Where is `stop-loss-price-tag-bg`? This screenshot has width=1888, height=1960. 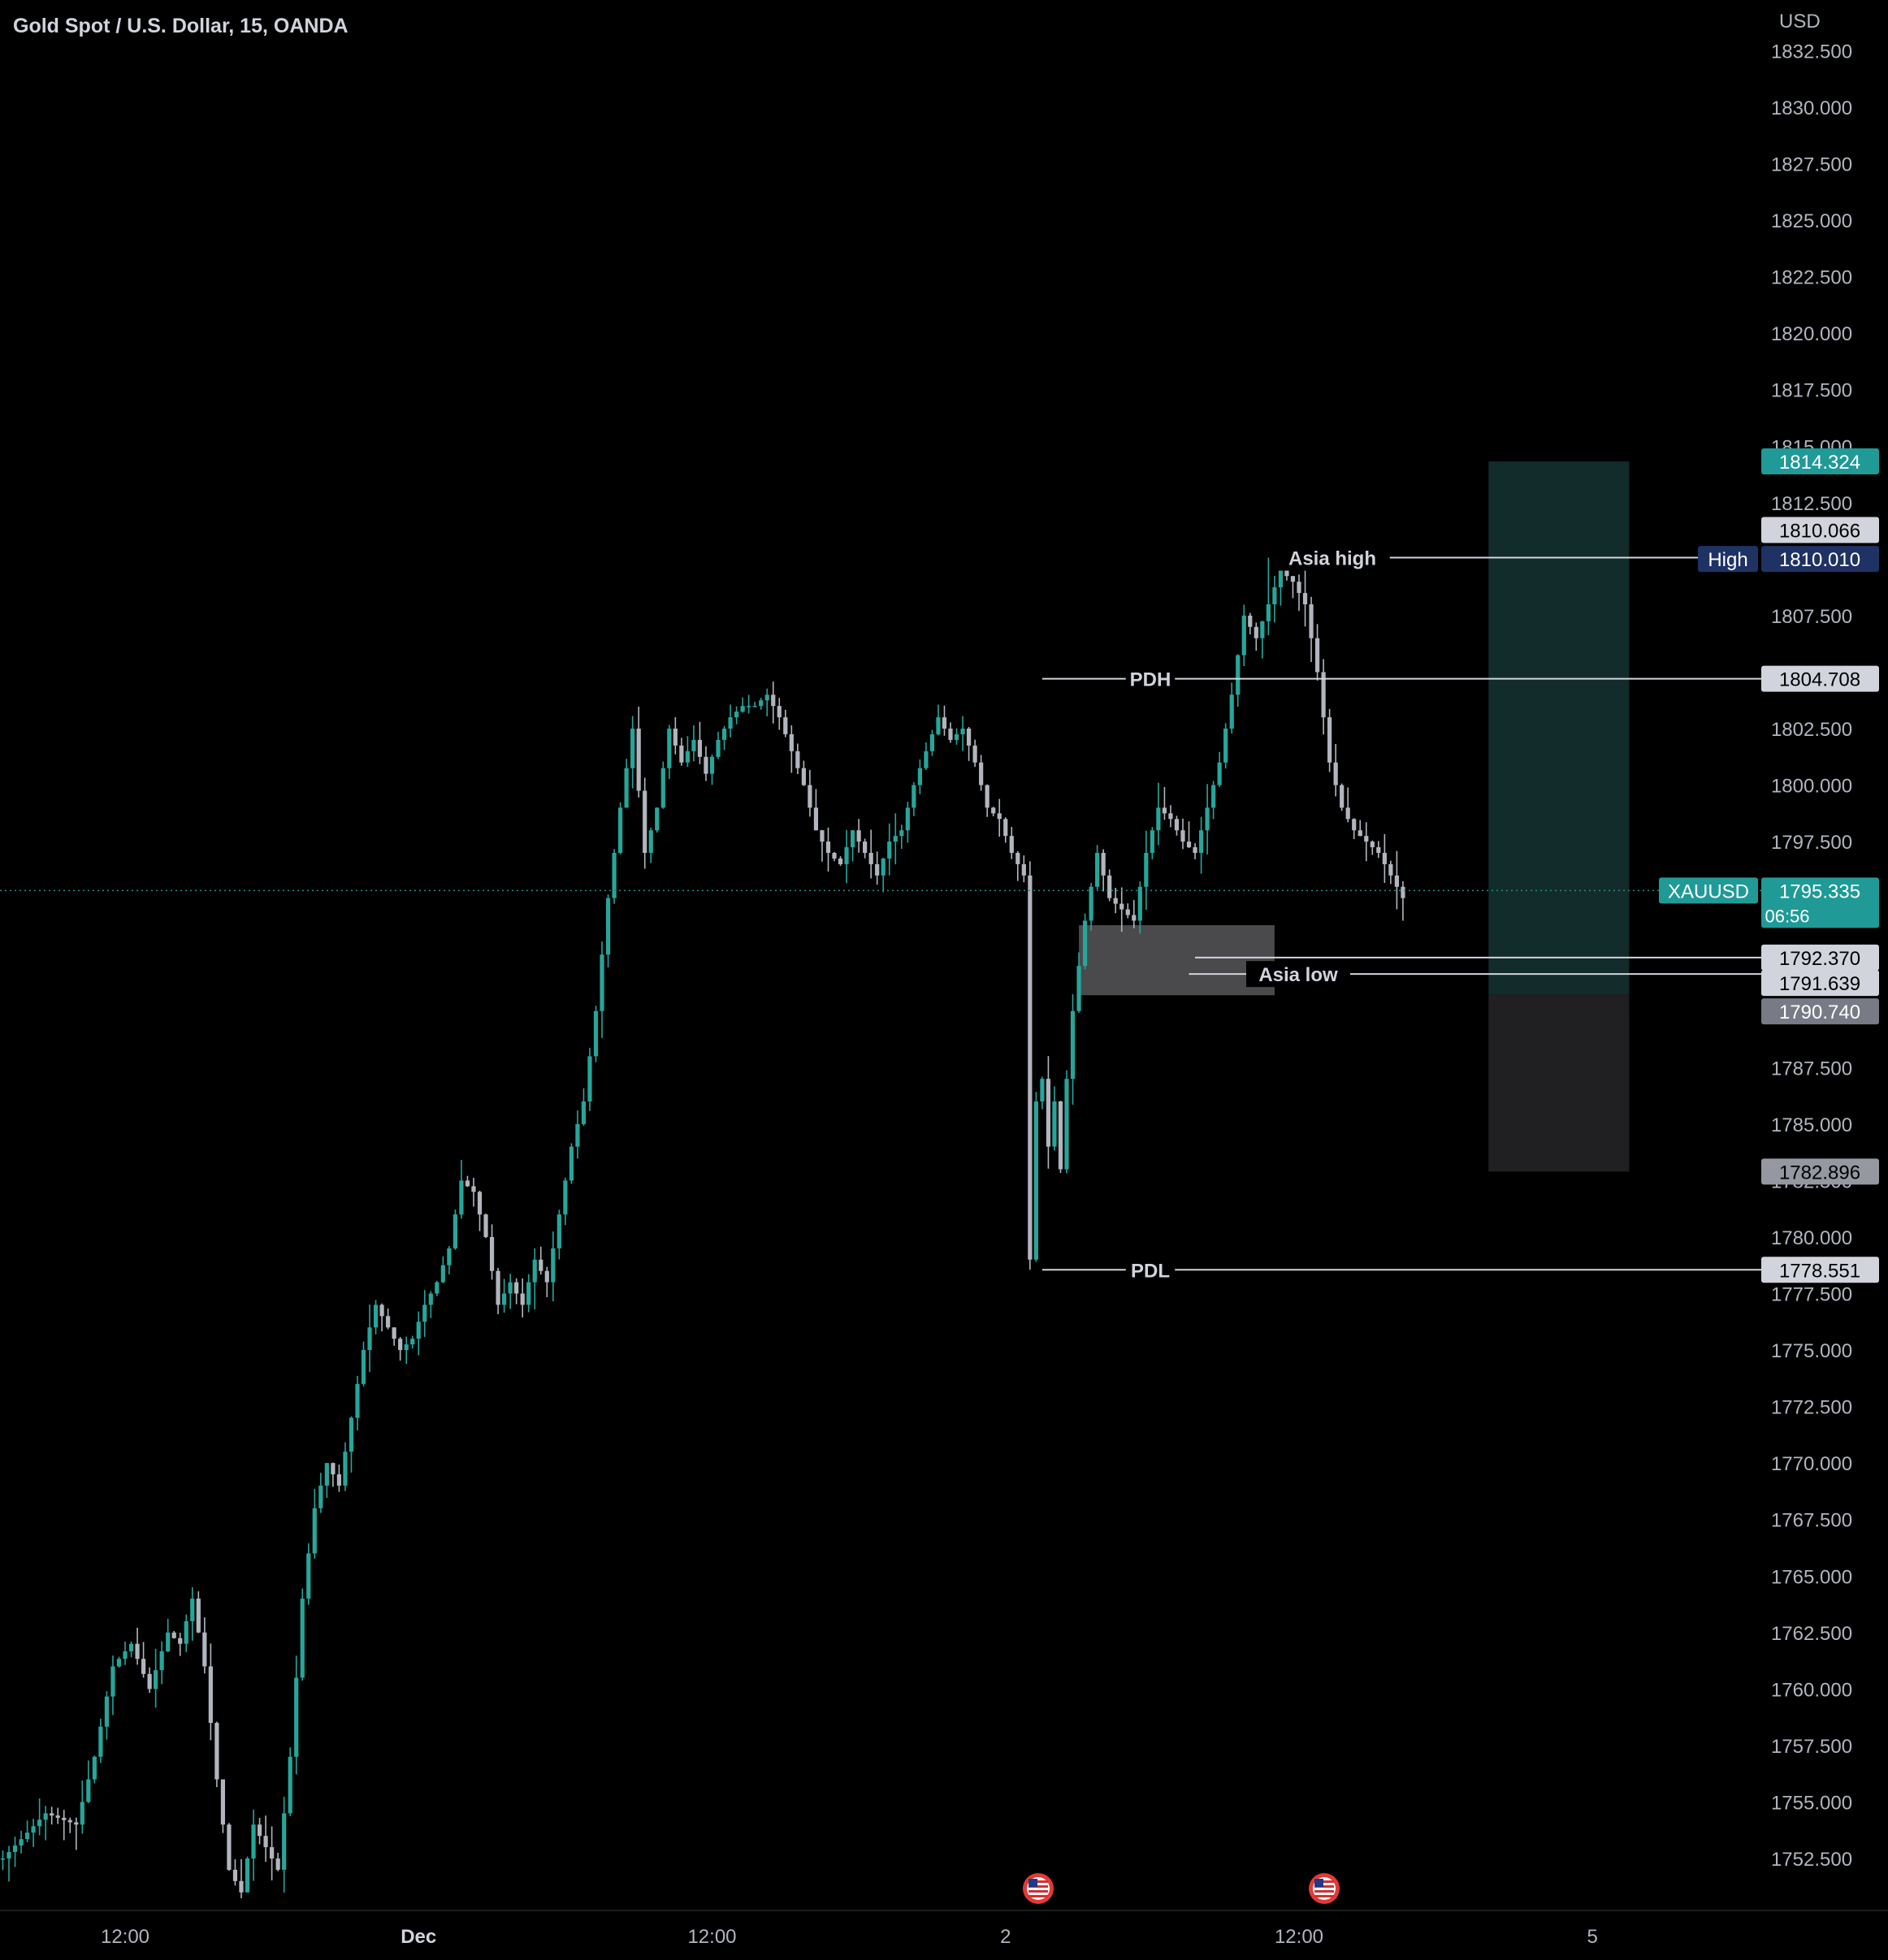
stop-loss-price-tag-bg is located at coordinates (1820, 1171).